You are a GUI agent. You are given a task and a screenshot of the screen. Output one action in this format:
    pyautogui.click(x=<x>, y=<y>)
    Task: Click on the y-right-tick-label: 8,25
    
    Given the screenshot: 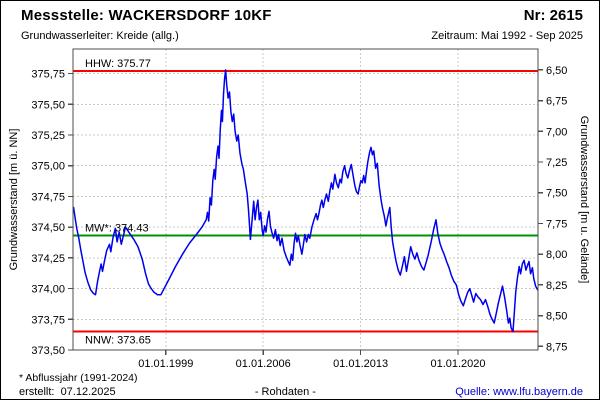 What is the action you would take?
    pyautogui.click(x=556, y=286)
    